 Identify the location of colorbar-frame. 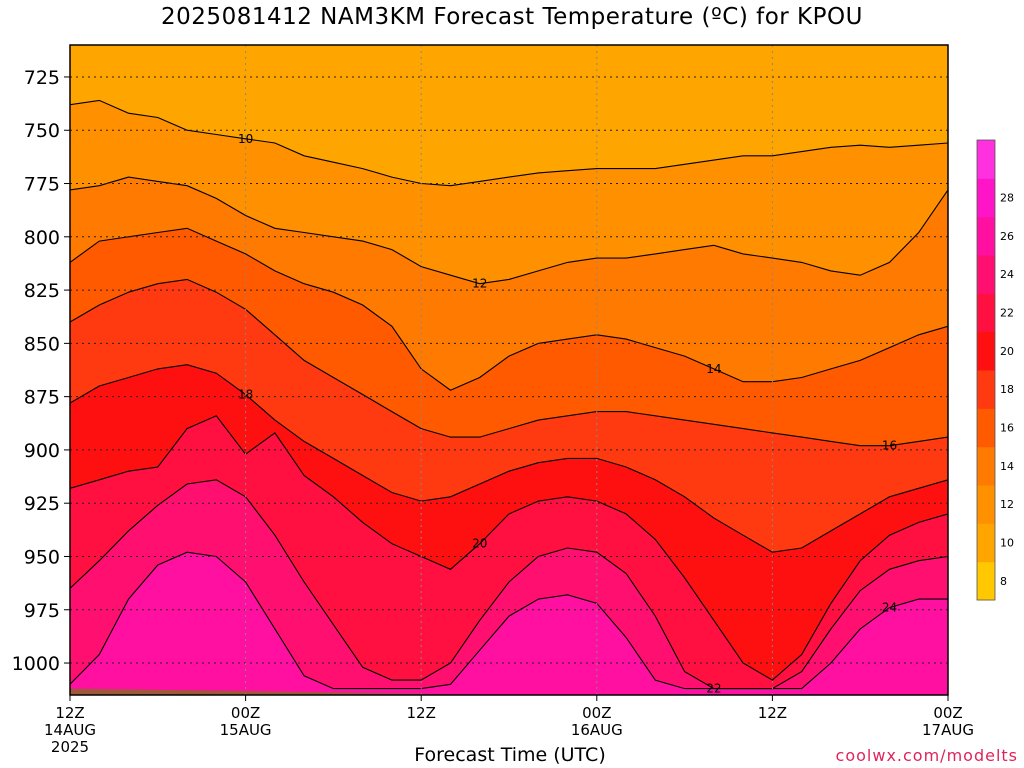
(986, 370).